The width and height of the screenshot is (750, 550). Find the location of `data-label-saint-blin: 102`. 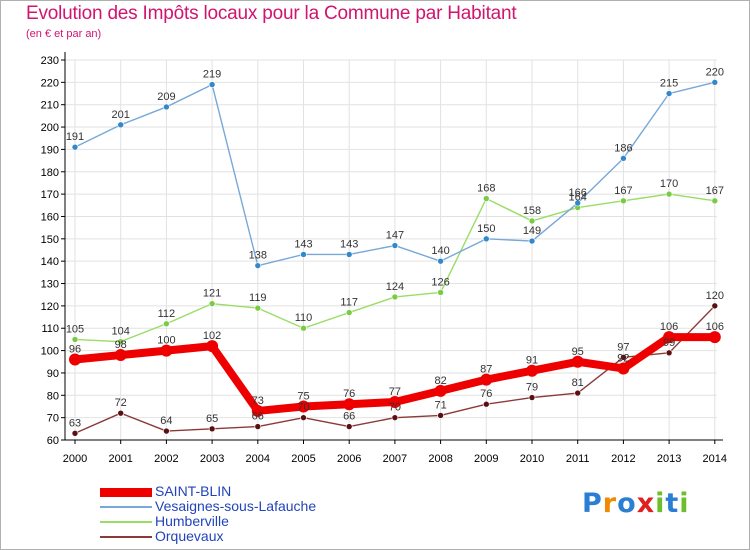

data-label-saint-blin: 102 is located at coordinates (212, 336).